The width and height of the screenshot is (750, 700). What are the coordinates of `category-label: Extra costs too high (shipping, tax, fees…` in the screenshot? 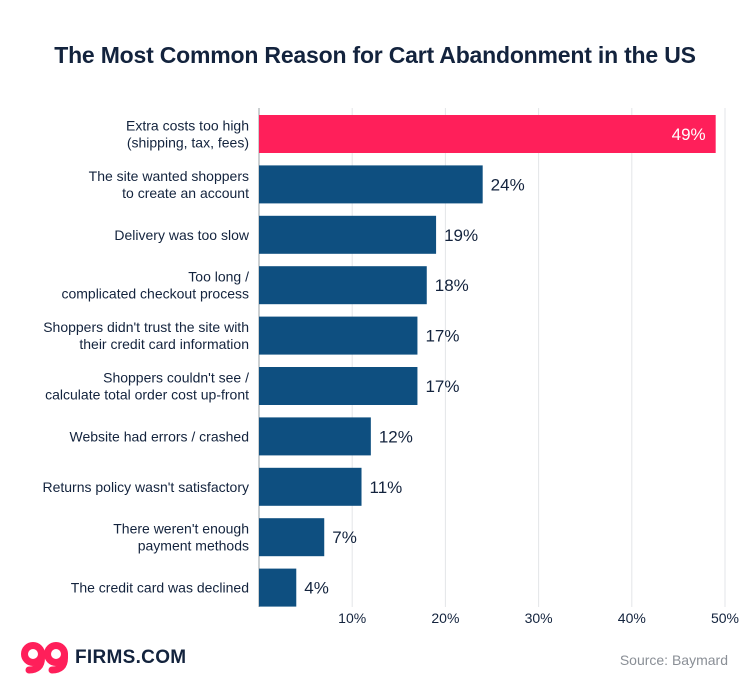 It's located at (187, 134).